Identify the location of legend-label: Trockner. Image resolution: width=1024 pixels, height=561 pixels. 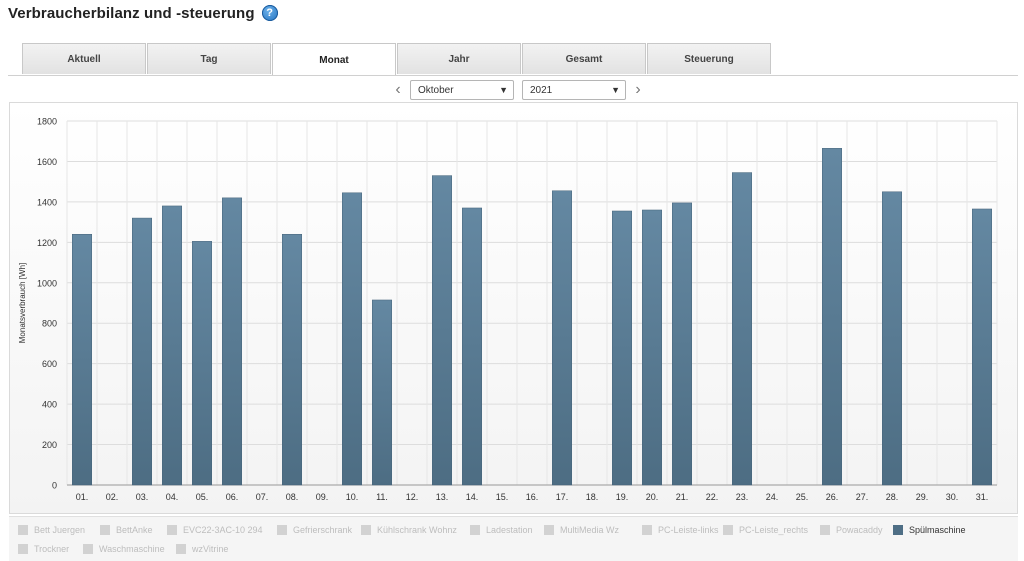
(52, 549).